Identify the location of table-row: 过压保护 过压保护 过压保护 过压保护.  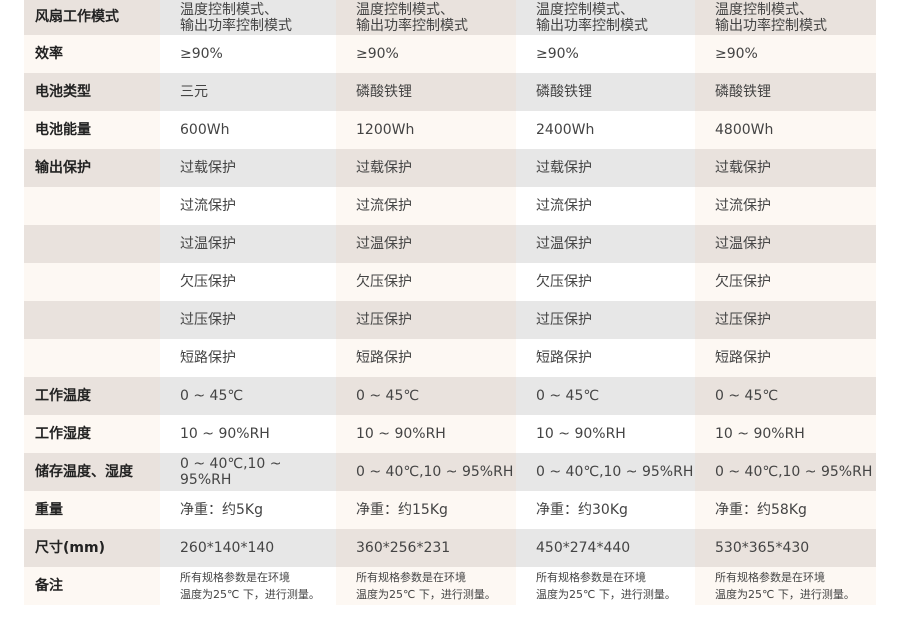
(450, 320).